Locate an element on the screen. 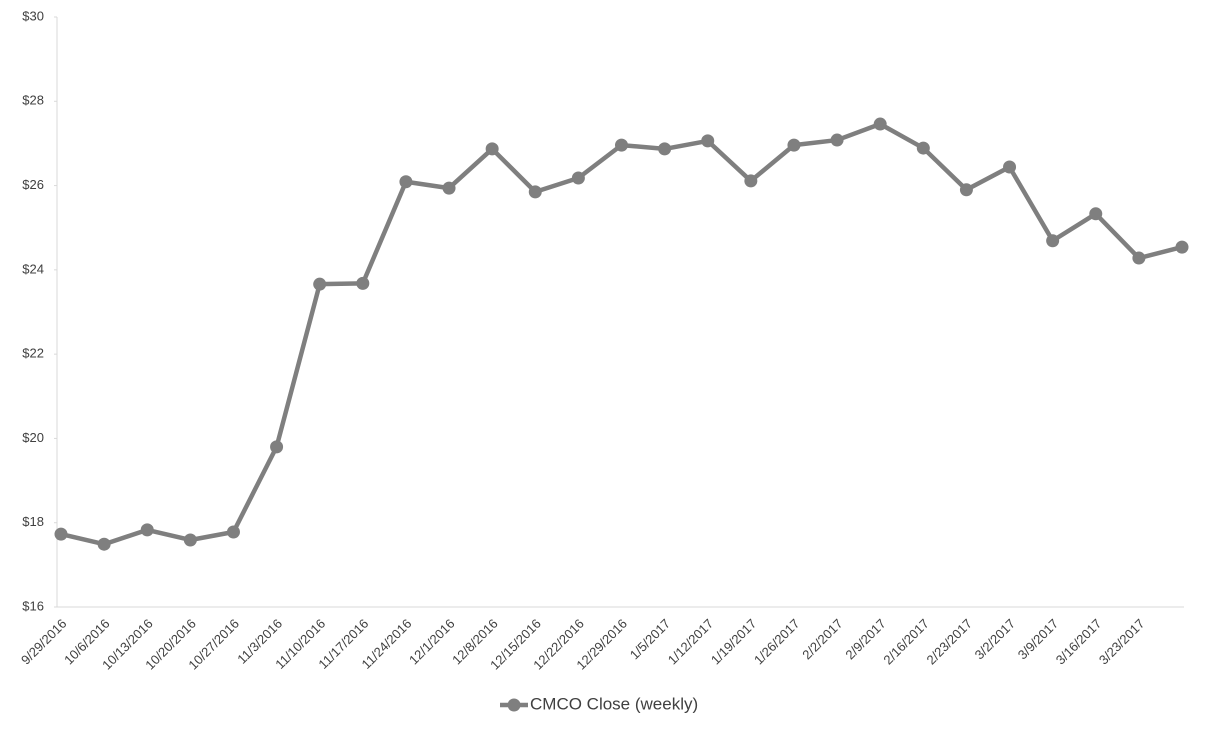 This screenshot has height=731, width=1210. y-tick-label: $18 is located at coordinates (33, 521).